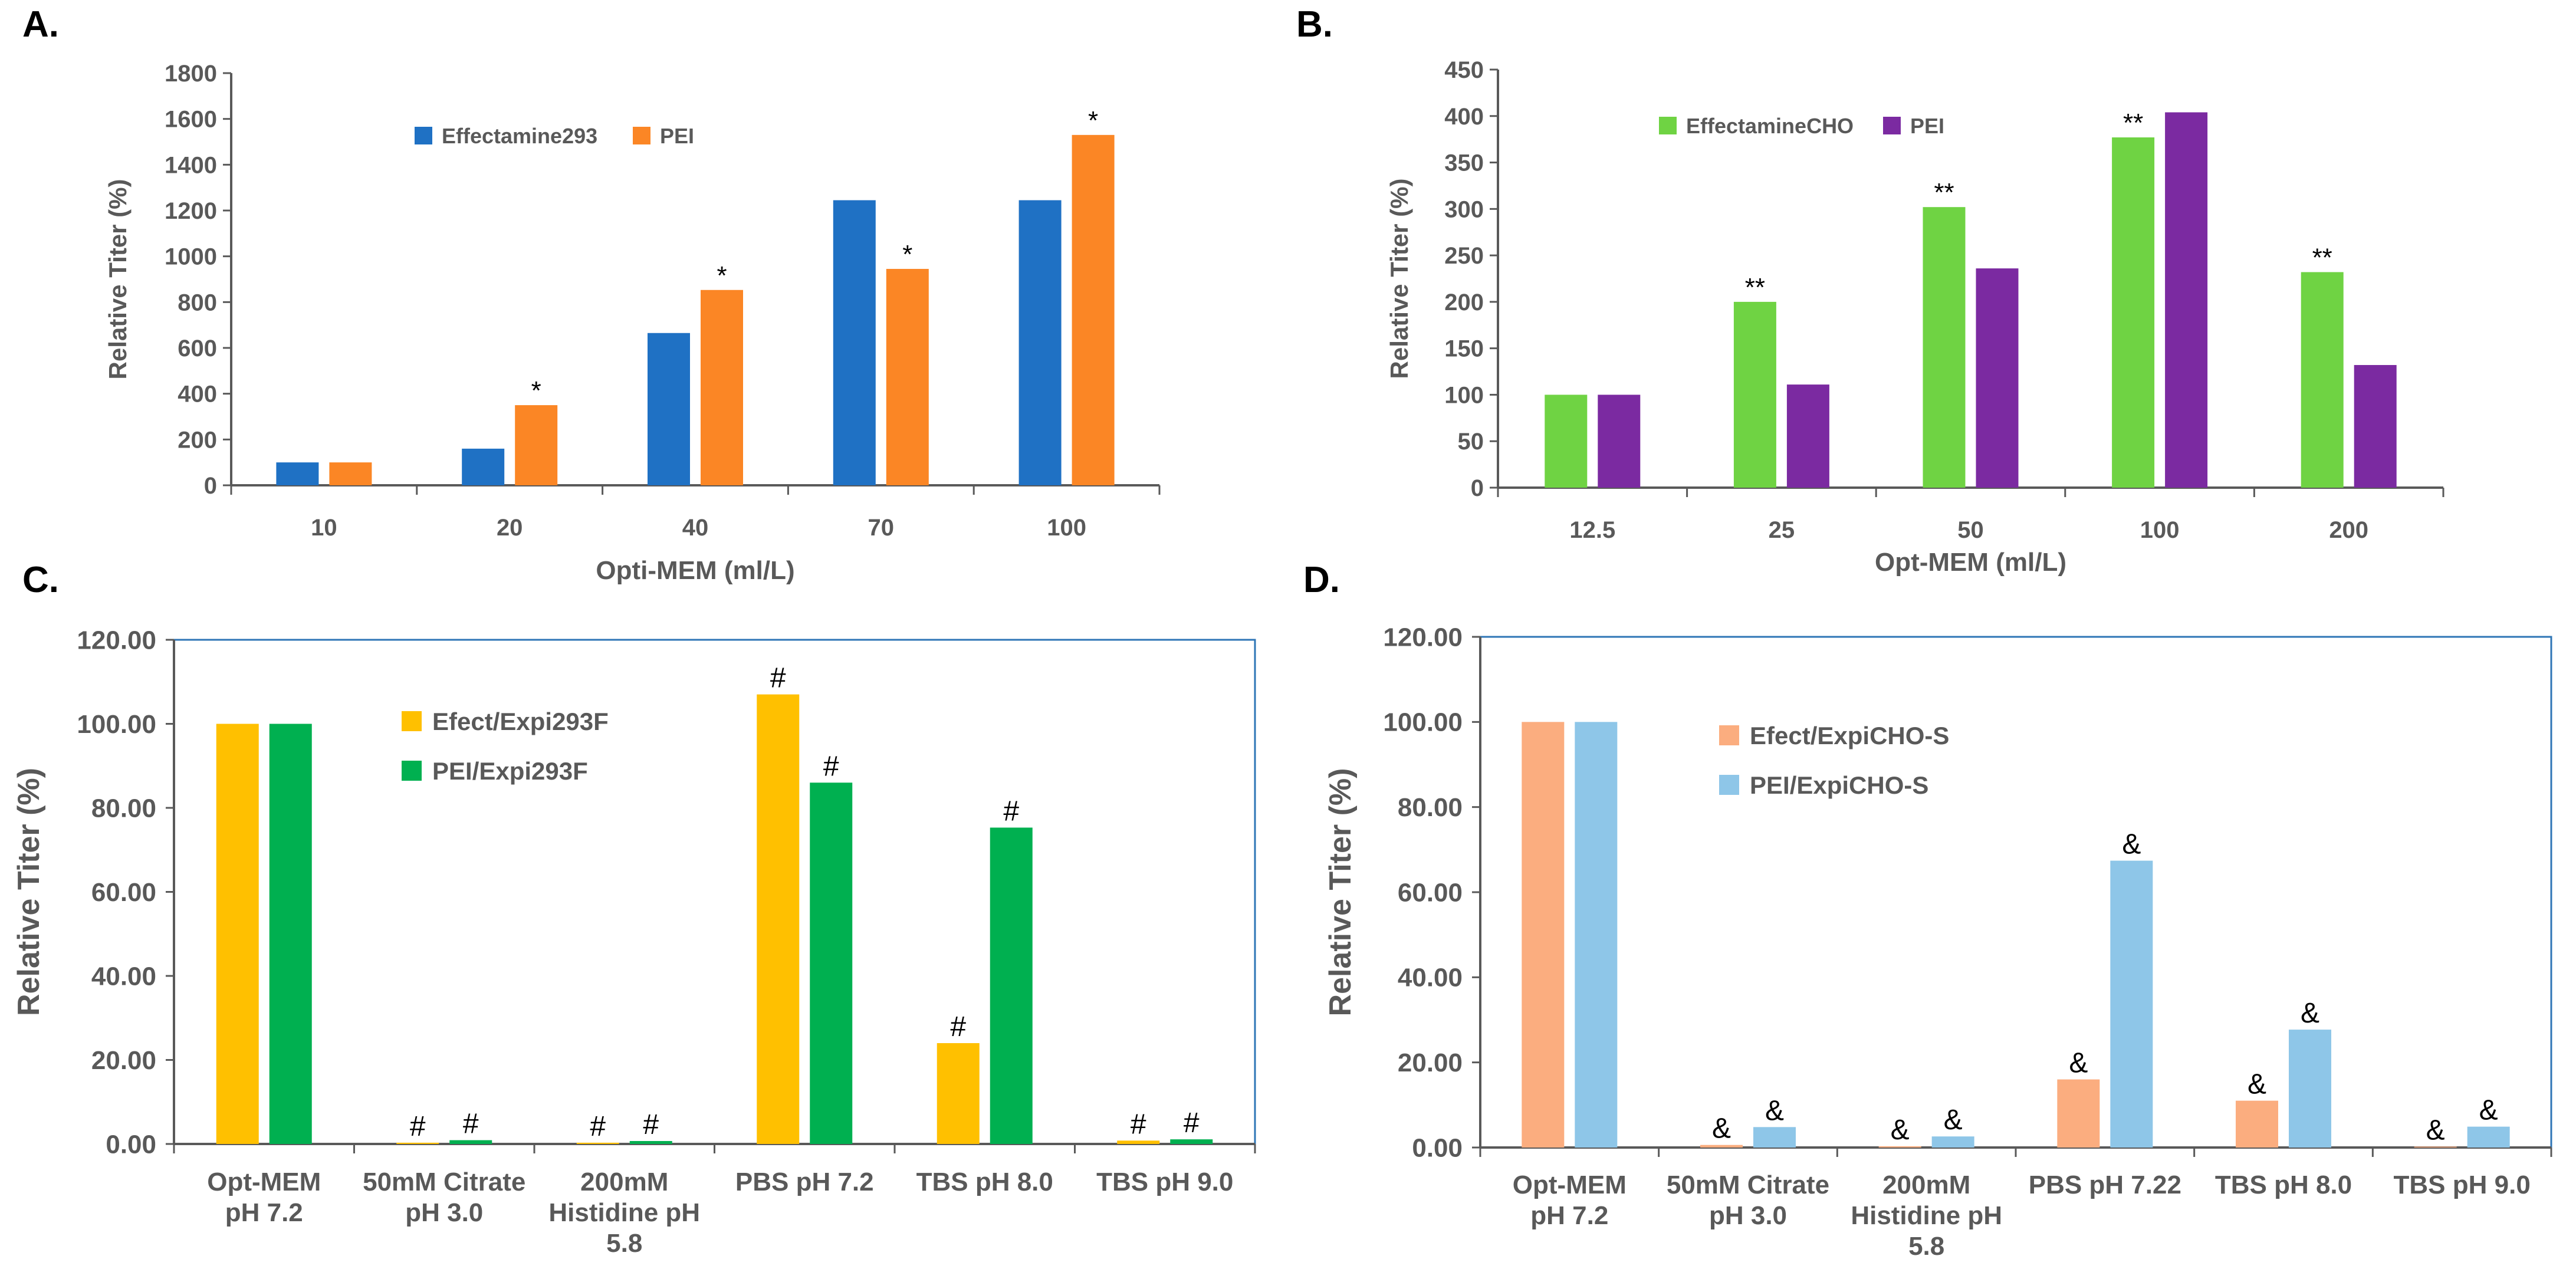 The height and width of the screenshot is (1279, 2576). Describe the element at coordinates (264, 1182) in the screenshot. I see `panel-c-category-label-line: Opt-MEM` at that location.